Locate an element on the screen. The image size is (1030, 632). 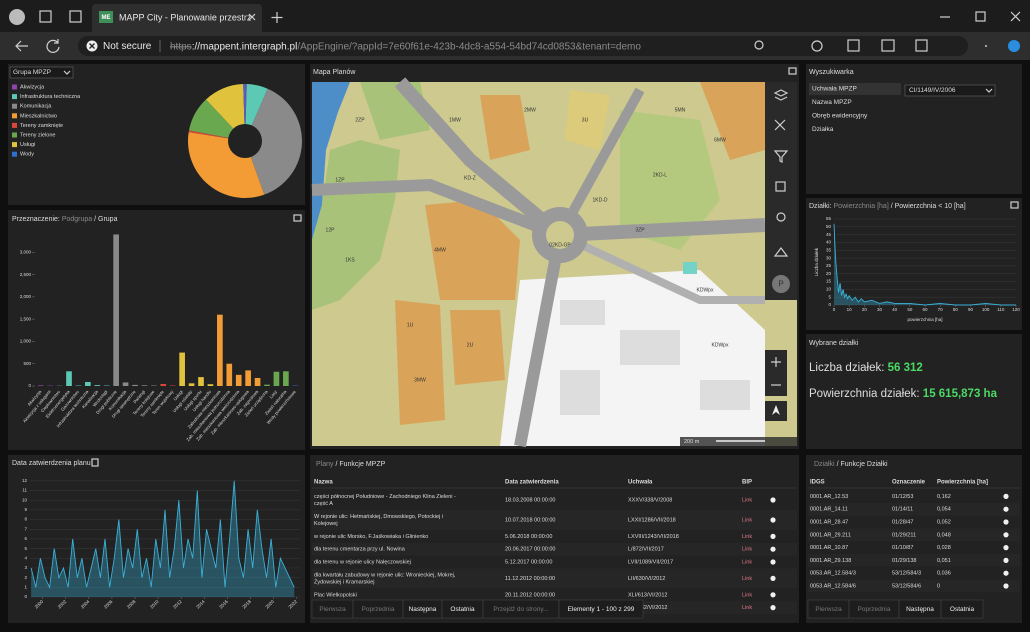
parcels-crumb: Działki is located at coordinates (824, 464).